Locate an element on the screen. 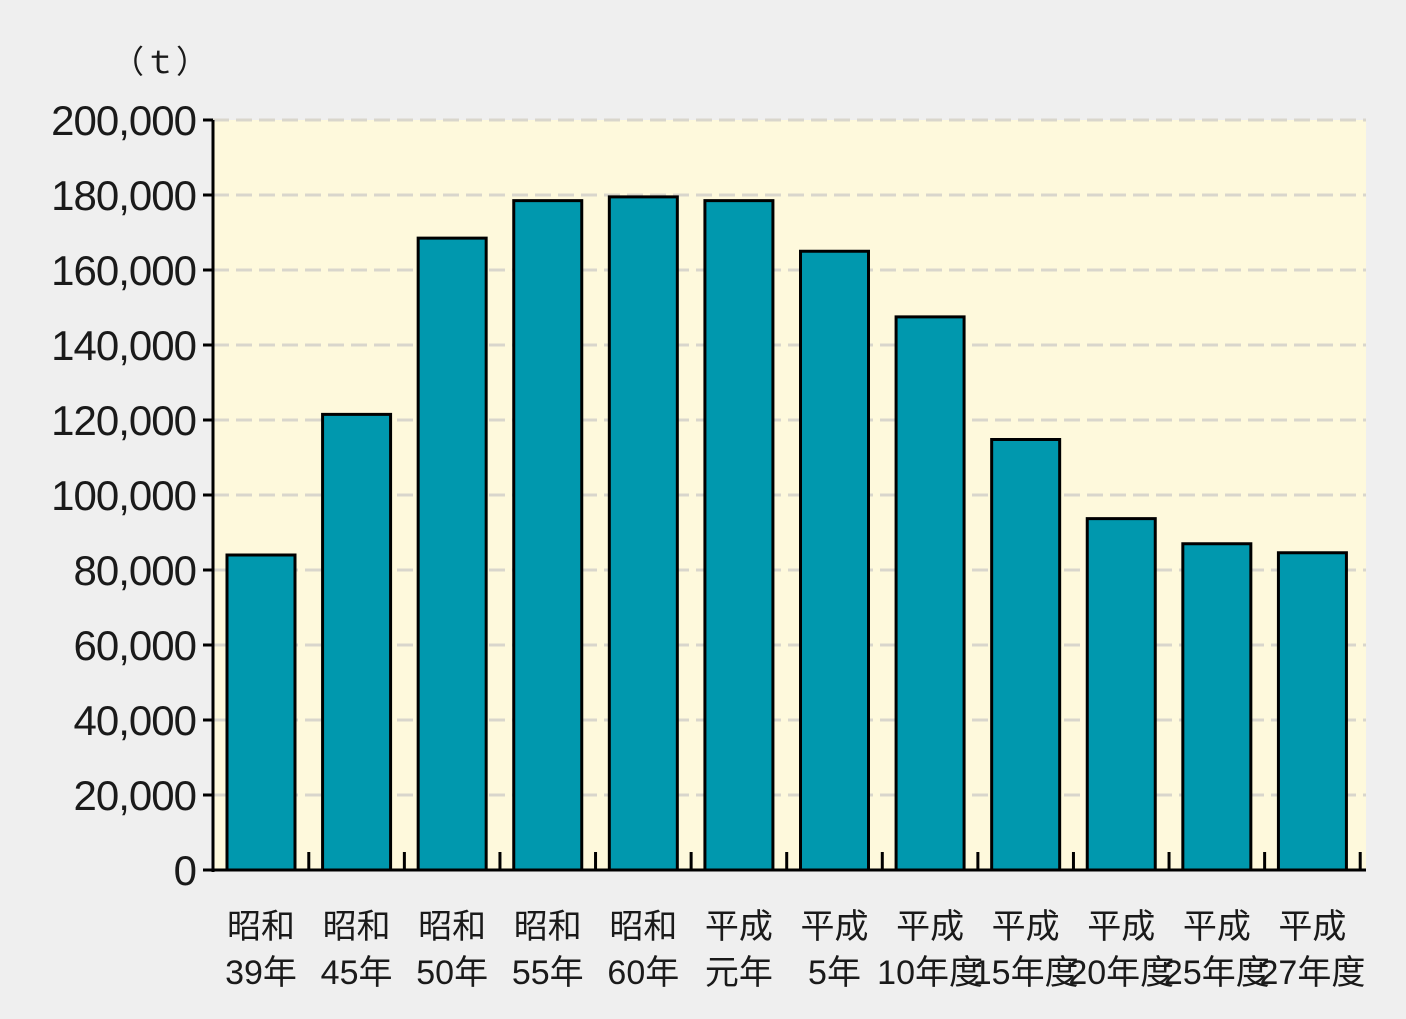 The image size is (1406, 1019). x-tick-label-year: 50年 is located at coordinates (452, 973).